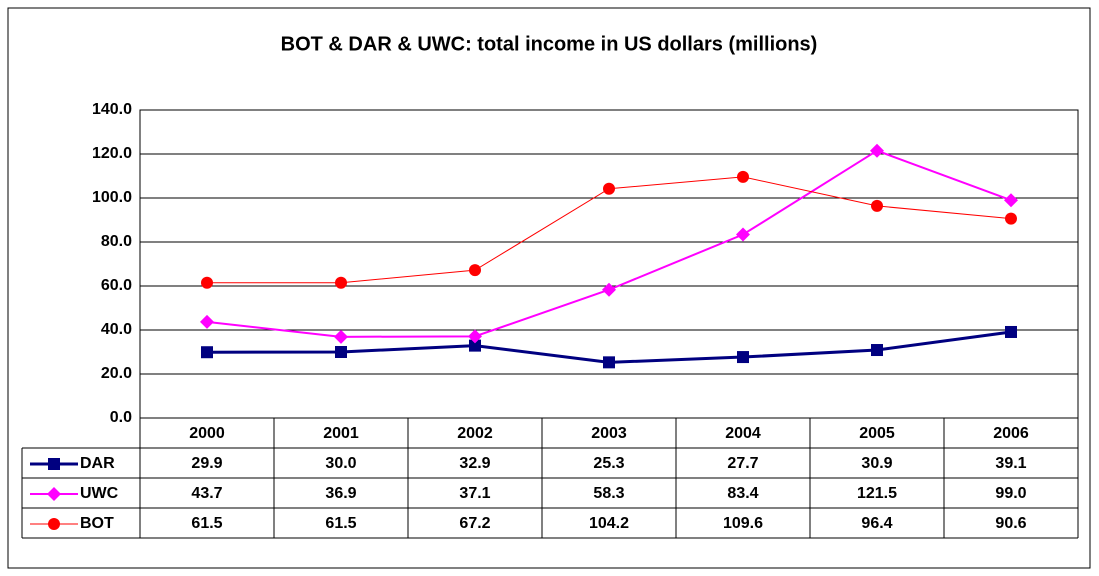 This screenshot has height=576, width=1099. I want to click on legend-label: UWC, so click(99, 493).